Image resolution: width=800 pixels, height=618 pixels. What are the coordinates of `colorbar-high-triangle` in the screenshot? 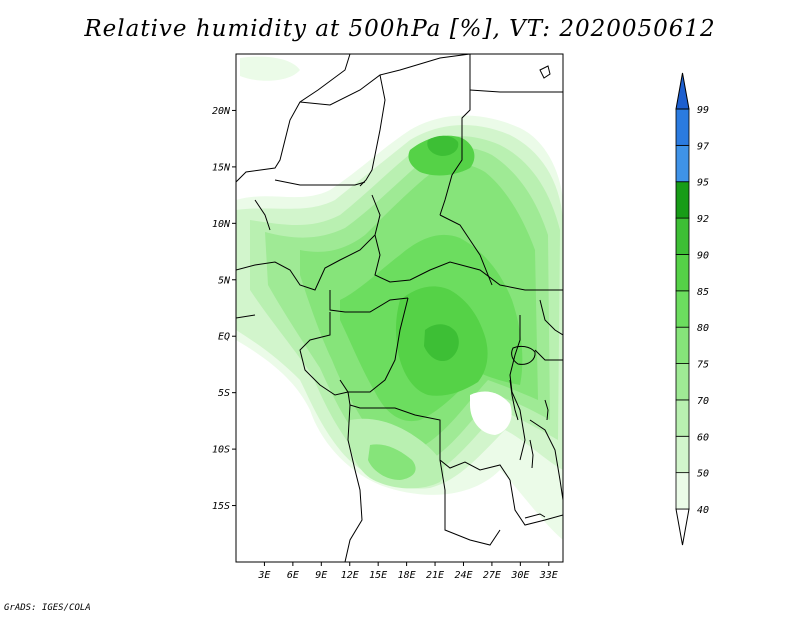 It's located at (682, 91).